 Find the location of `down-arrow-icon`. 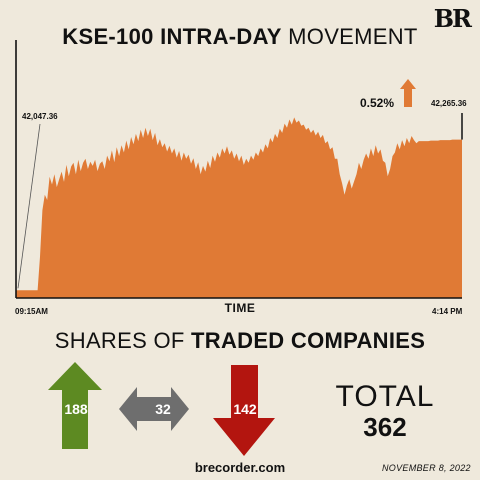

down-arrow-icon is located at coordinates (244, 410).